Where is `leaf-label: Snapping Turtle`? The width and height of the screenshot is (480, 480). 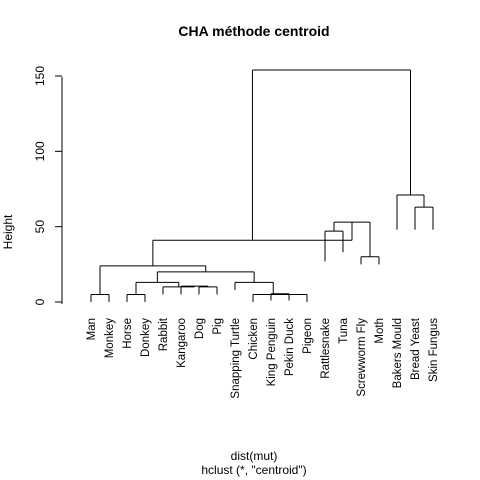 leaf-label: Snapping Turtle is located at coordinates (236, 358).